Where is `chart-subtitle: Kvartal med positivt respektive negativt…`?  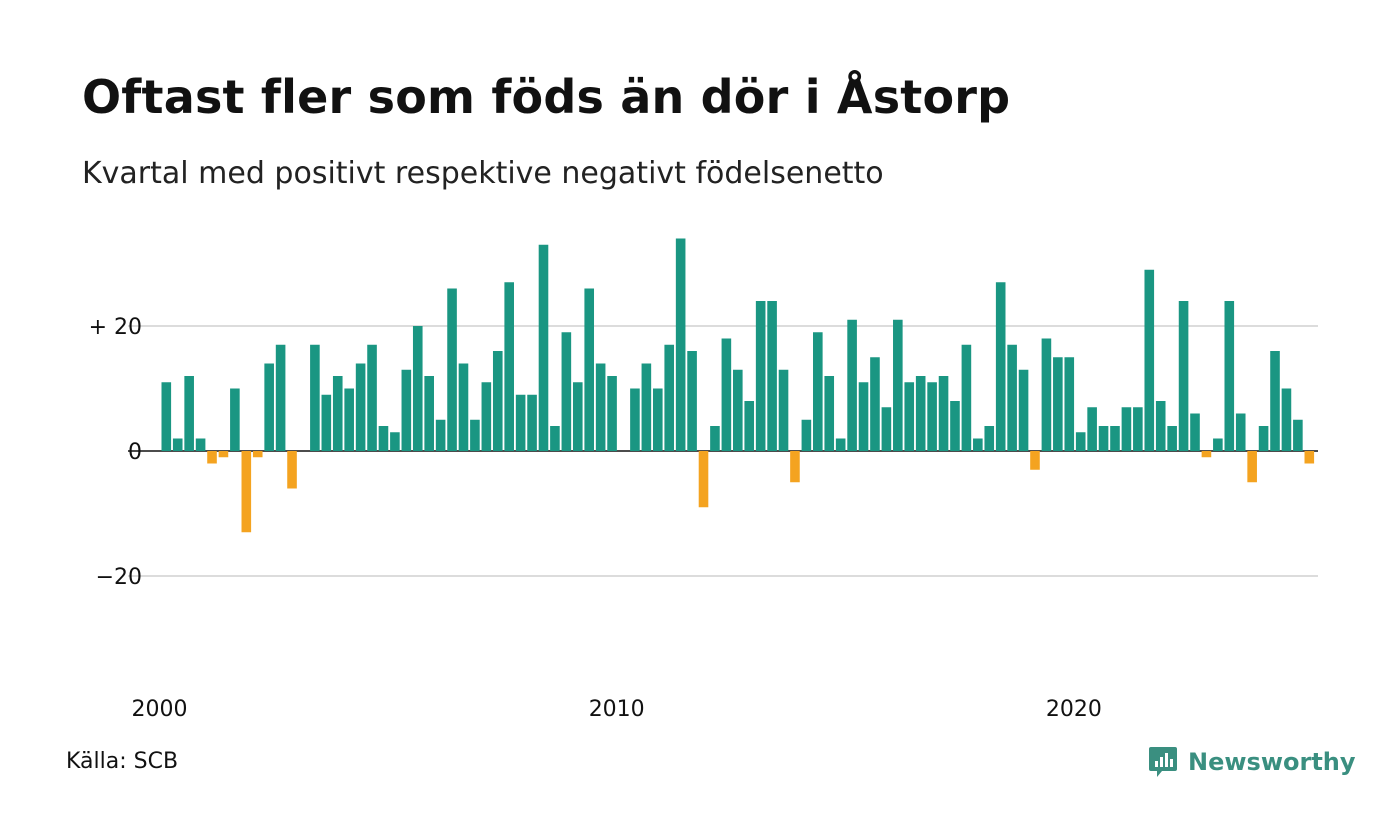
chart-subtitle: Kvartal med positivt respektive negativt… is located at coordinates (483, 173).